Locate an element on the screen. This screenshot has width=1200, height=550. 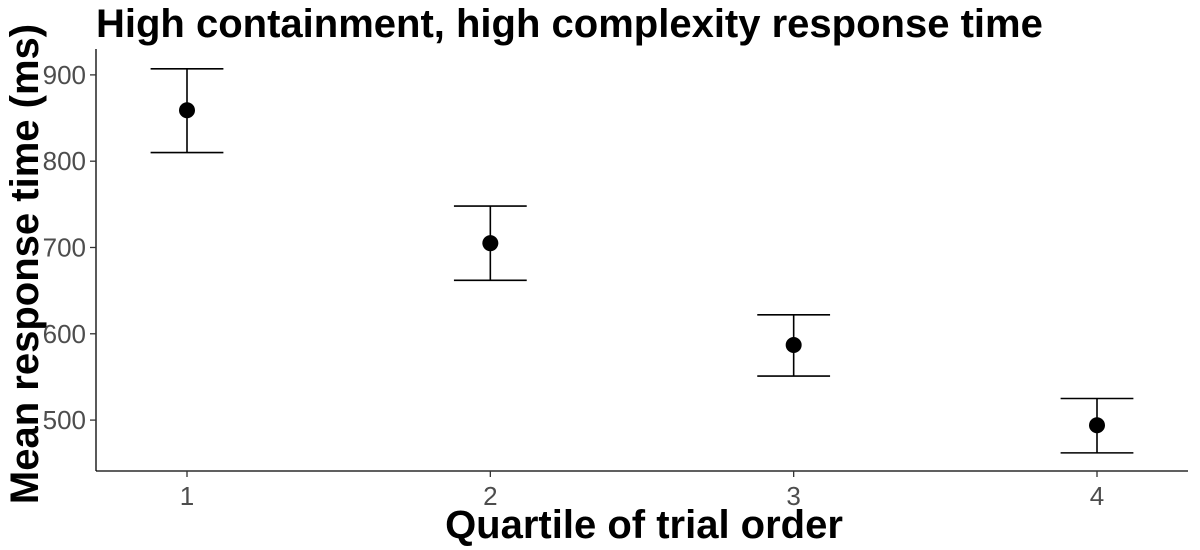
y-tick-label: 600 is located at coordinates (64, 334).